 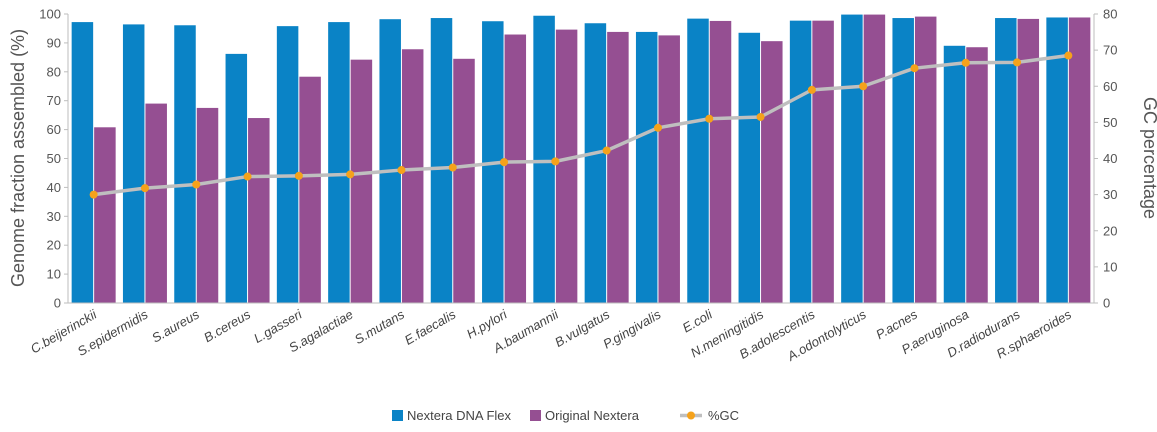 What do you see at coordinates (1110, 14) in the screenshot?
I see `y2-tick-label: 80` at bounding box center [1110, 14].